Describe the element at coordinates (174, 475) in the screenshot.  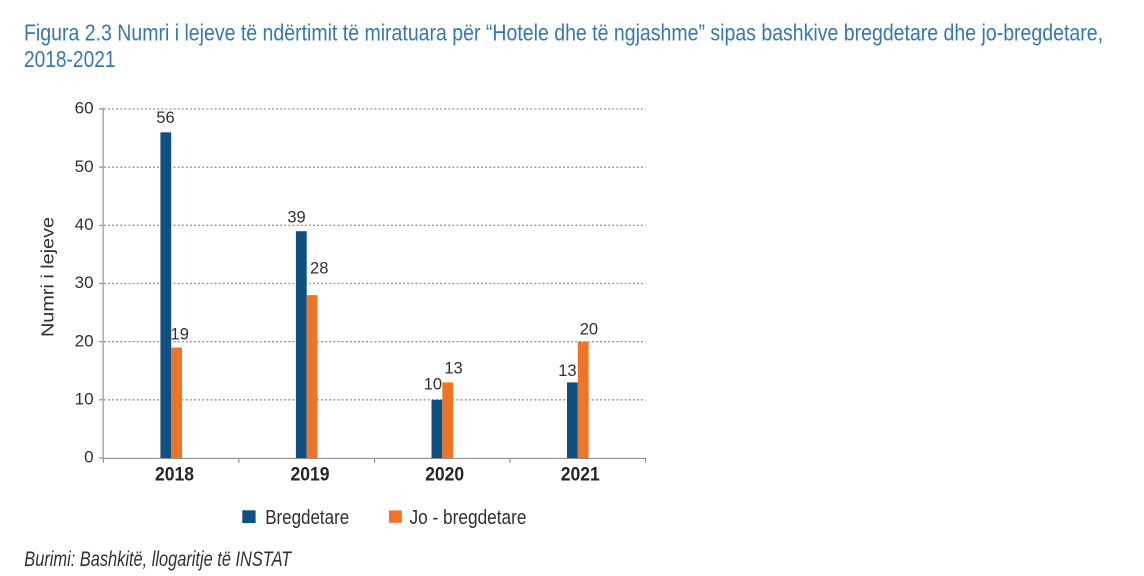
I see `svg-text: 2018` at that location.